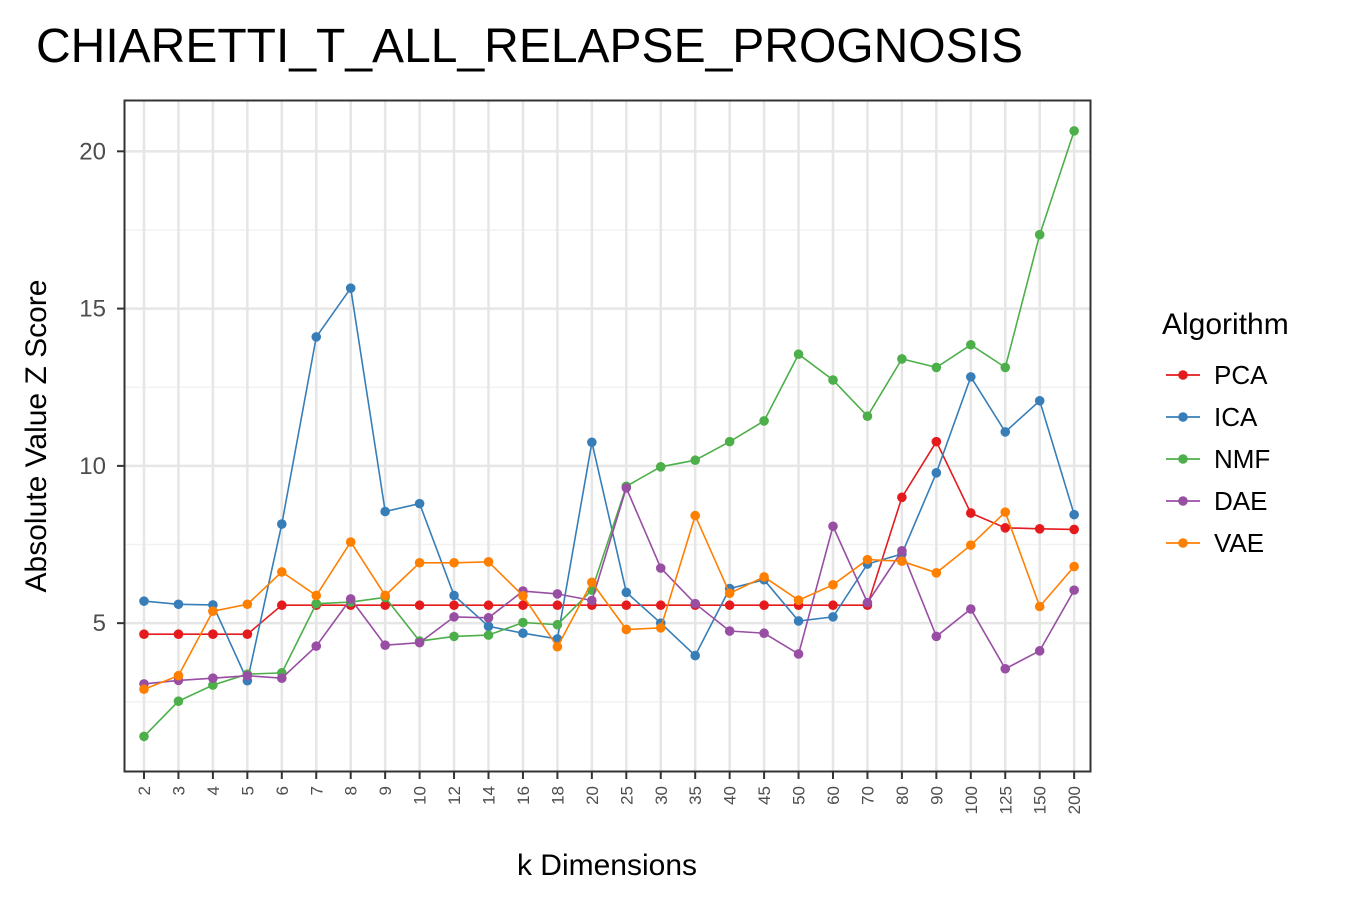 This screenshot has width=1350, height=900. Describe the element at coordinates (1218, 459) in the screenshot. I see `legend-item-nmf: NMF` at that location.